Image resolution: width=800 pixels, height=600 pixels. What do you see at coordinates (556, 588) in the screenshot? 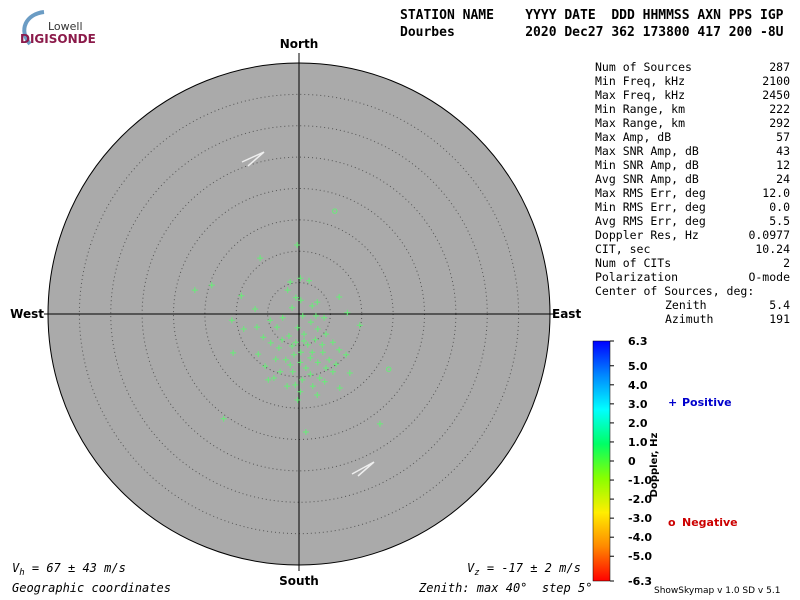
I see `zenith-step-prefix: step` at bounding box center [556, 588].